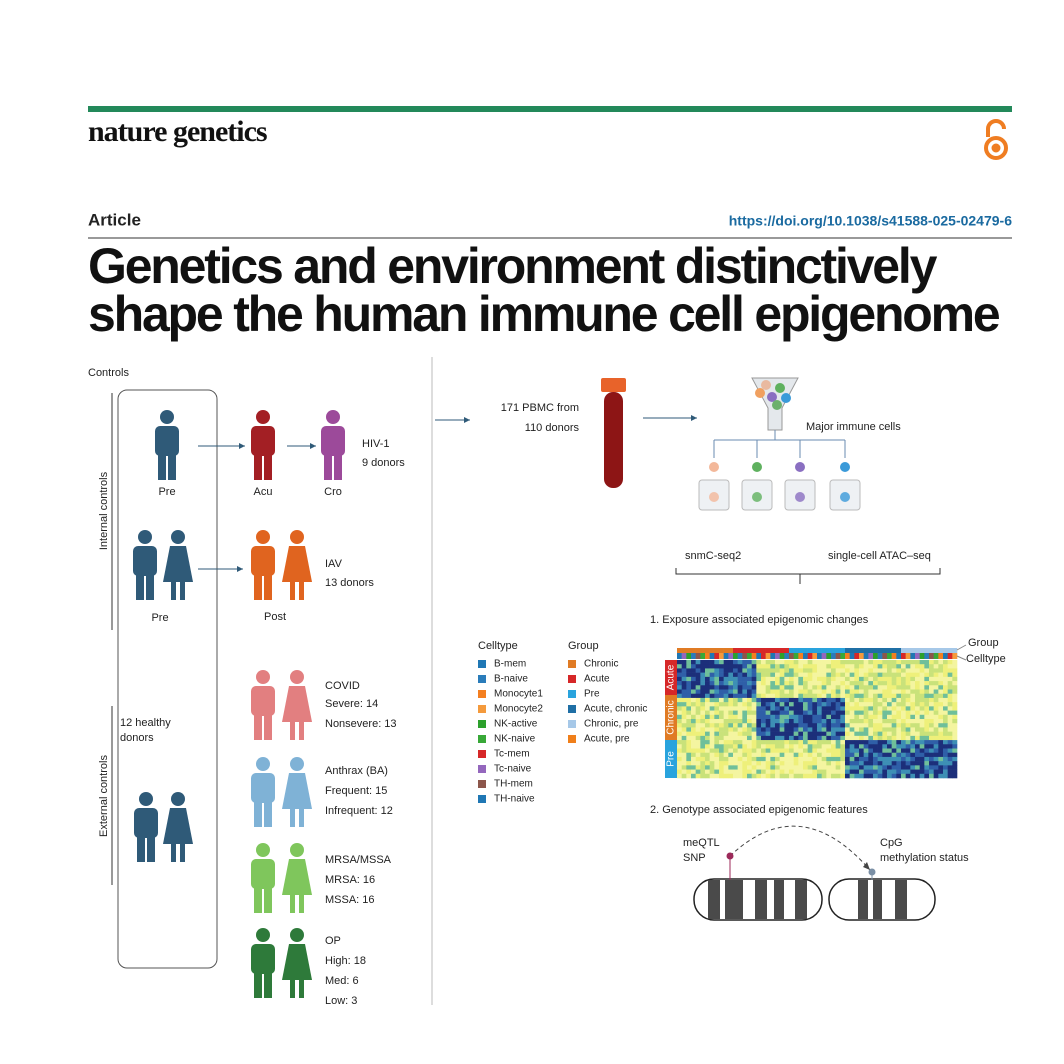 This screenshot has height=1064, width=1064. I want to click on dress, so click(297, 704).